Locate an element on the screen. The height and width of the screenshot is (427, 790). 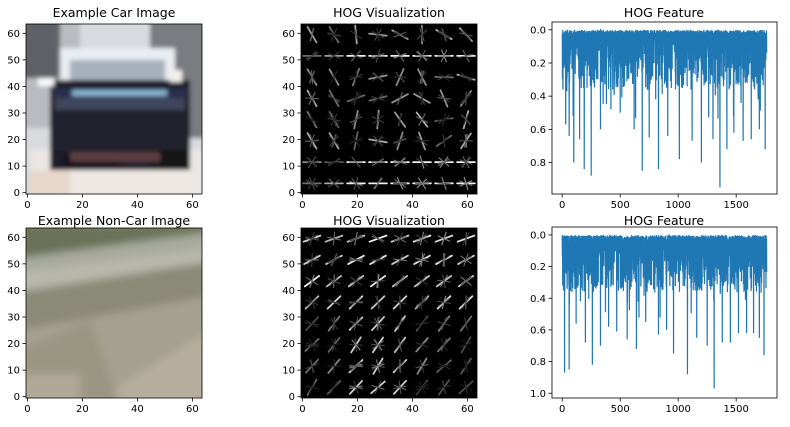
y-tick-label: 30 is located at coordinates (13, 113).